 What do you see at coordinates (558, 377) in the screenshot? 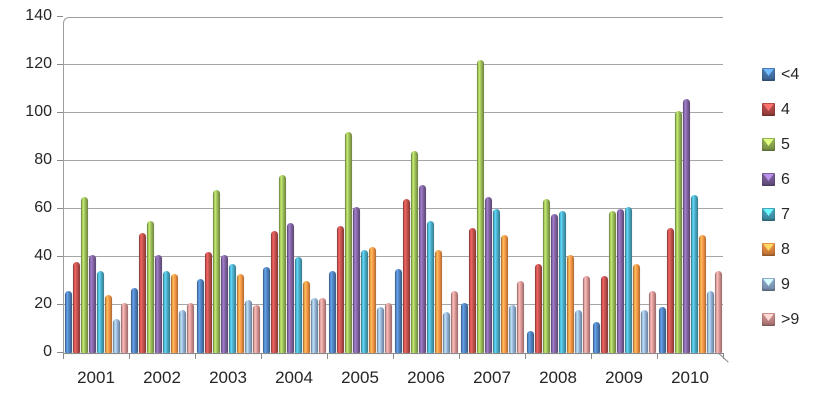
I see `x-axis-label-2008: 2008` at bounding box center [558, 377].